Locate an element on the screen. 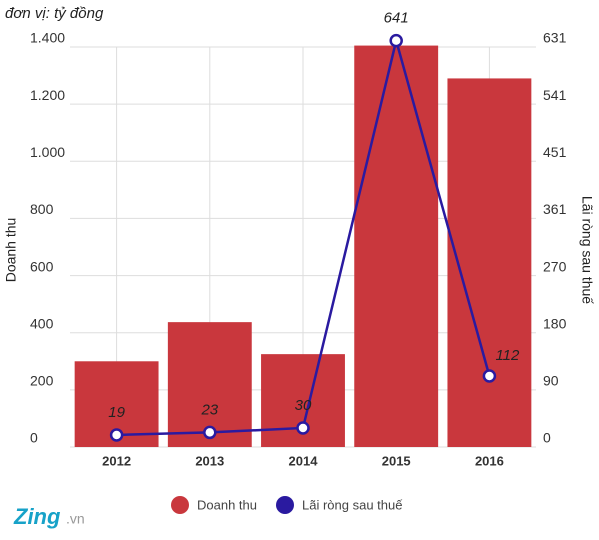  data-label: 19 is located at coordinates (116, 412).